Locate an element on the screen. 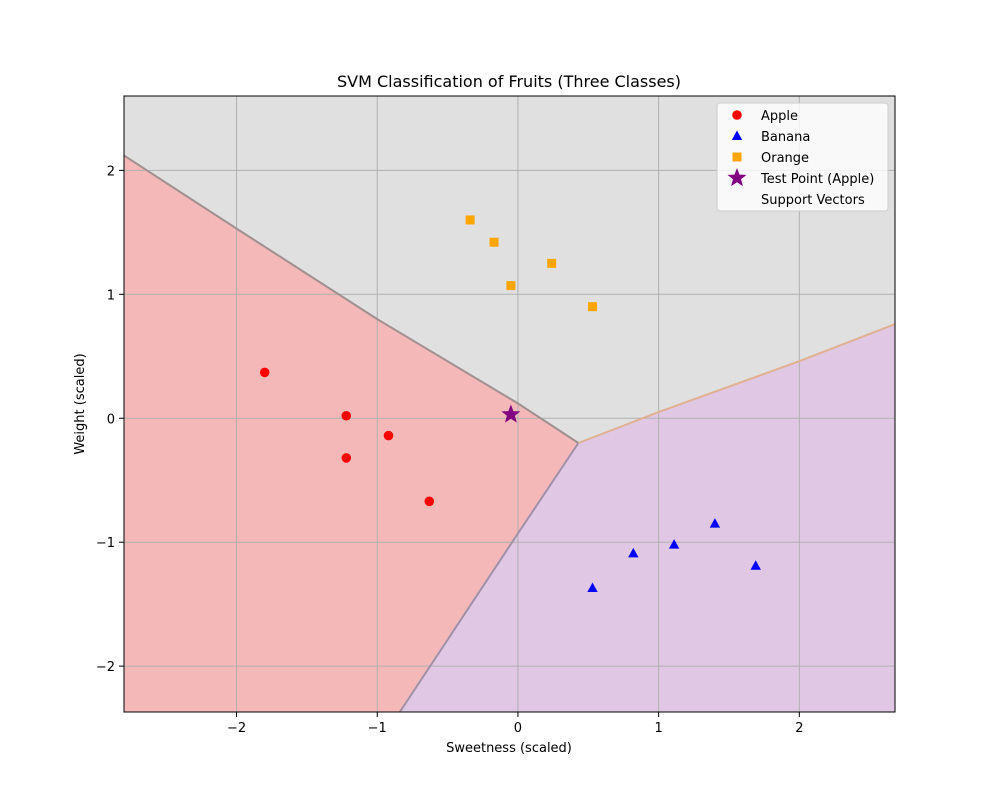 The image size is (994, 800). legend-box is located at coordinates (802, 157).